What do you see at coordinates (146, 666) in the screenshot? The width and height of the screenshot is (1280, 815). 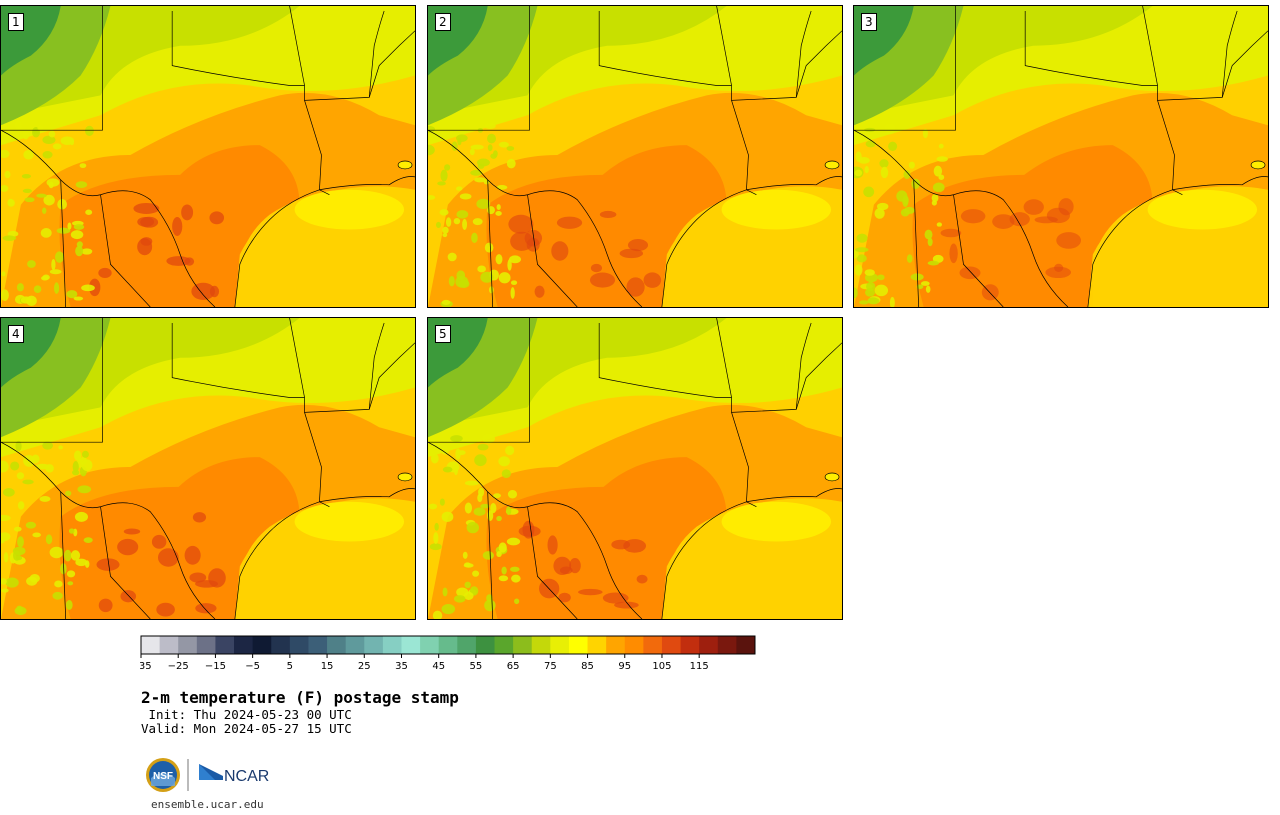 I see `colorbar-tick-label: −35` at bounding box center [146, 666].